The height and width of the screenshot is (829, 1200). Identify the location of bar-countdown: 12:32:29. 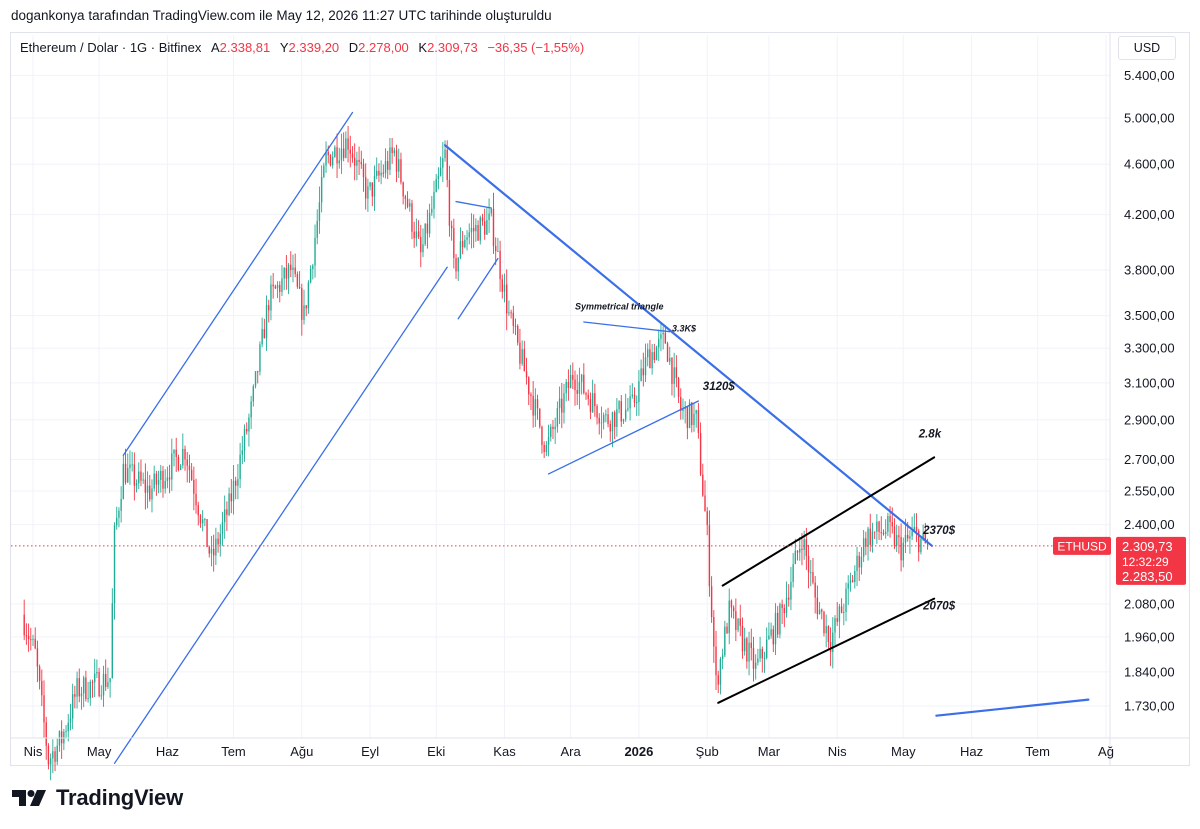
(1145, 562).